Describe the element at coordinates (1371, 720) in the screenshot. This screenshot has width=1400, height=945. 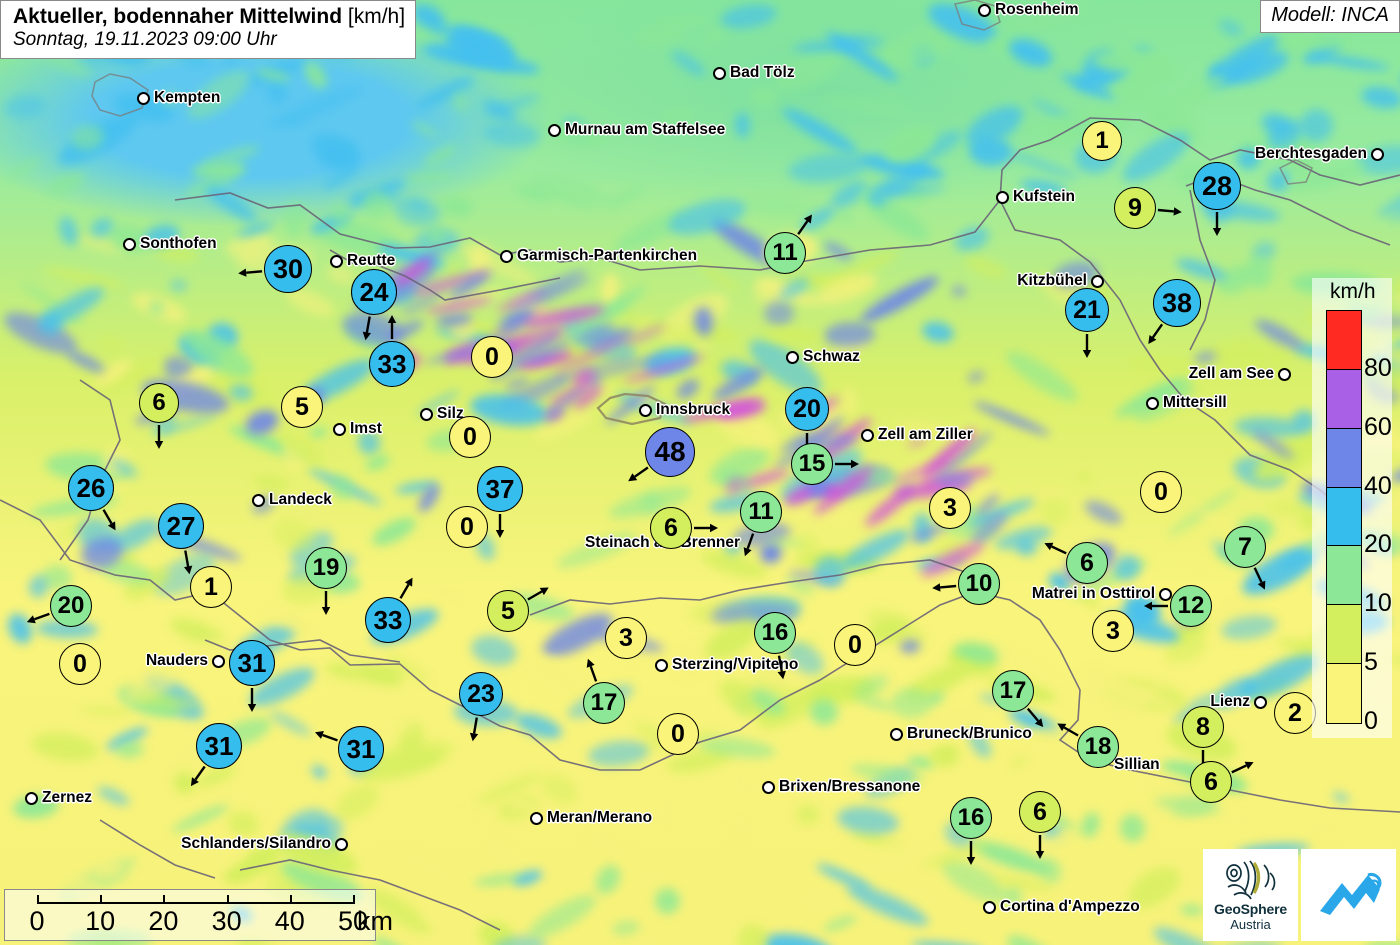
I see `legend-tick: 0` at that location.